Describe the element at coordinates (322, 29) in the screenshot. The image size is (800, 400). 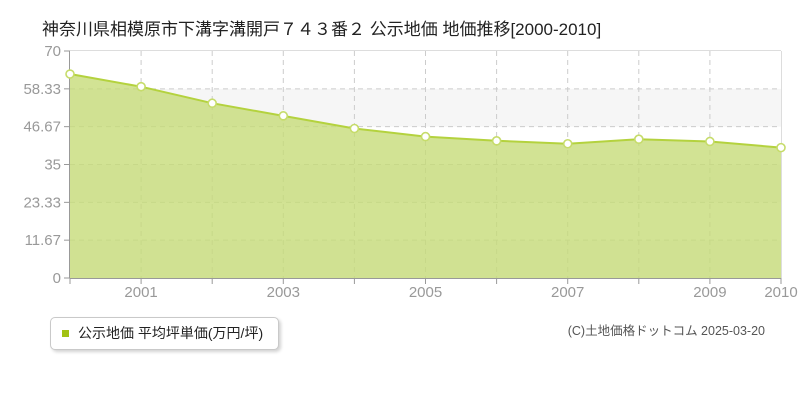
I see `chart-title: 神奈川県相模原市下溝字溝開戸７４３番２ 公示地価 地価推移[2000-2010]` at that location.